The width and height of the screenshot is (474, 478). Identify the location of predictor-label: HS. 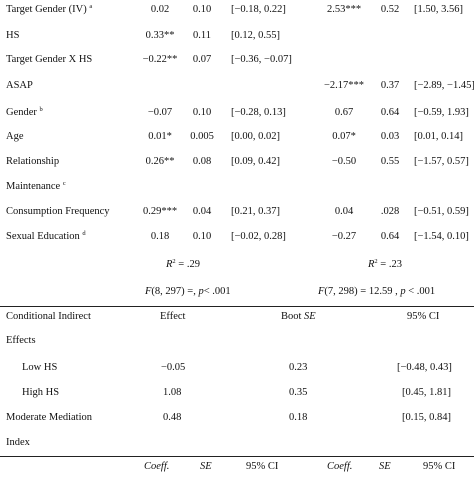
(12, 36).